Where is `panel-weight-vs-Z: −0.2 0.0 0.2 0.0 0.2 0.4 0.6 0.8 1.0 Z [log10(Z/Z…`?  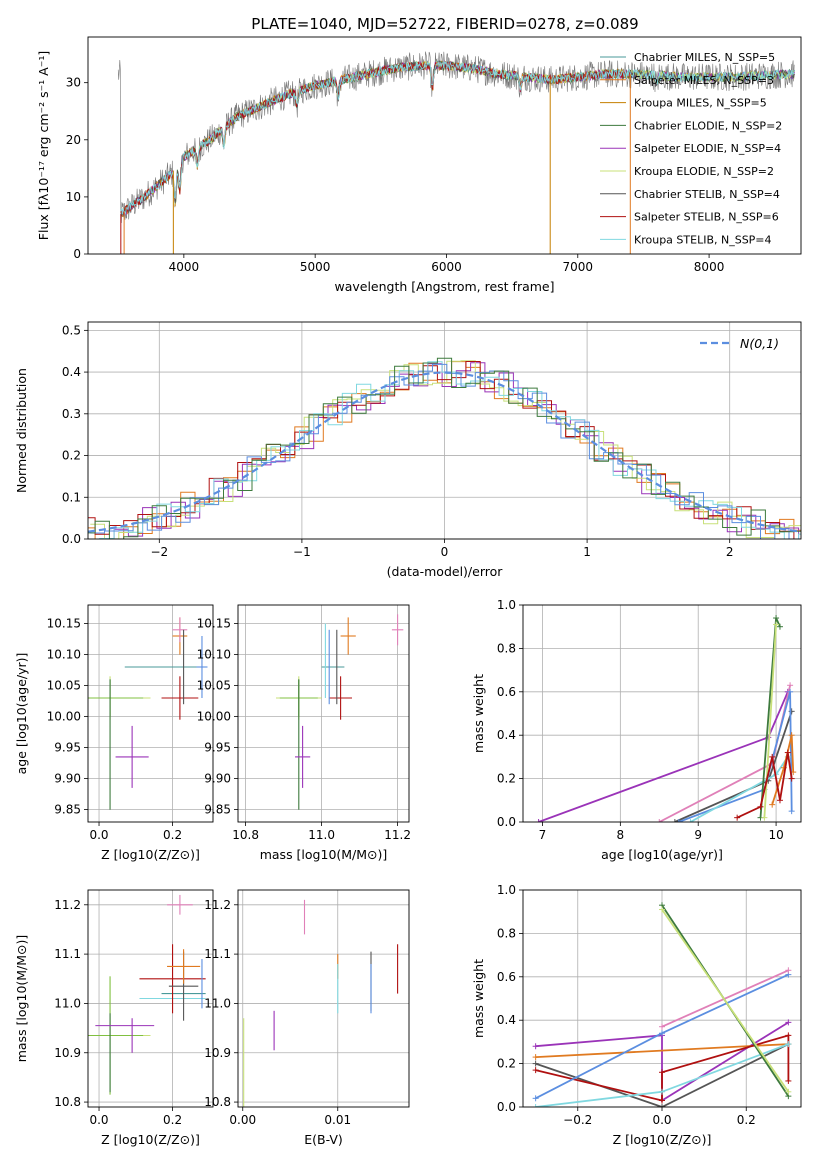 panel-weight-vs-Z: −0.2 0.0 0.2 0.0 0.2 0.4 0.6 0.8 1.0 Z [log10(Z/Z… is located at coordinates (636, 1015).